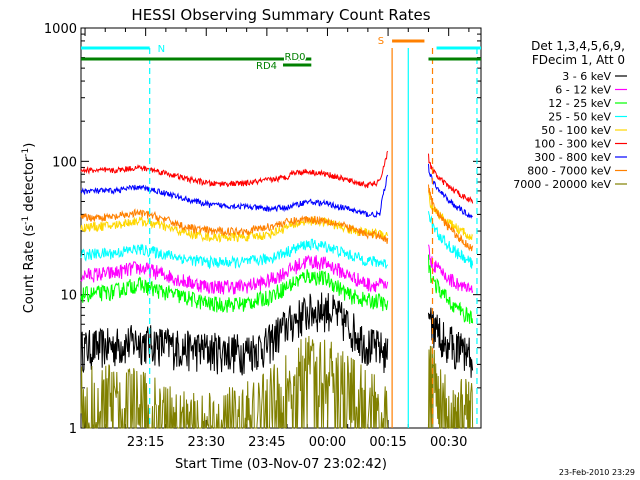 The height and width of the screenshot is (480, 640). What do you see at coordinates (572, 157) in the screenshot?
I see `legend-label: 300 - 800 keV` at bounding box center [572, 157].